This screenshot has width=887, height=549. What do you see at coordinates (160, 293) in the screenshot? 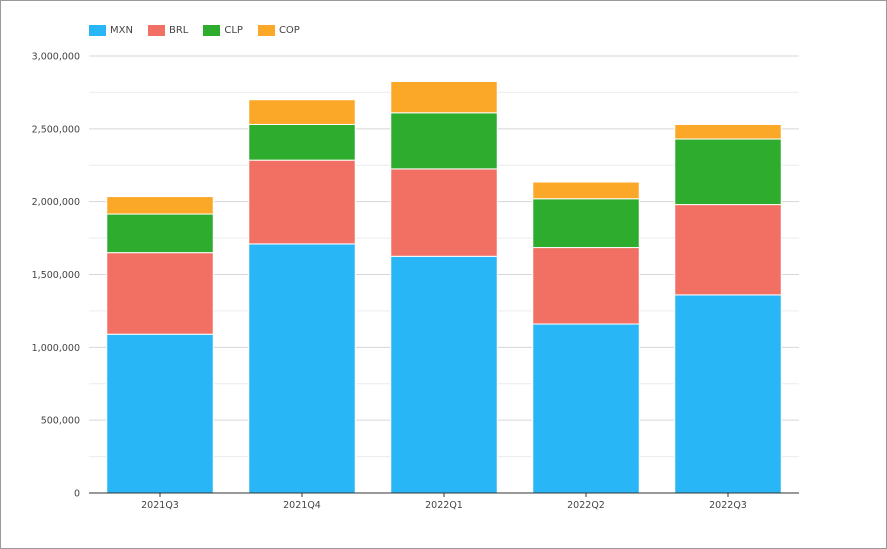
I see `bar-segment-brl-2021q3` at bounding box center [160, 293].